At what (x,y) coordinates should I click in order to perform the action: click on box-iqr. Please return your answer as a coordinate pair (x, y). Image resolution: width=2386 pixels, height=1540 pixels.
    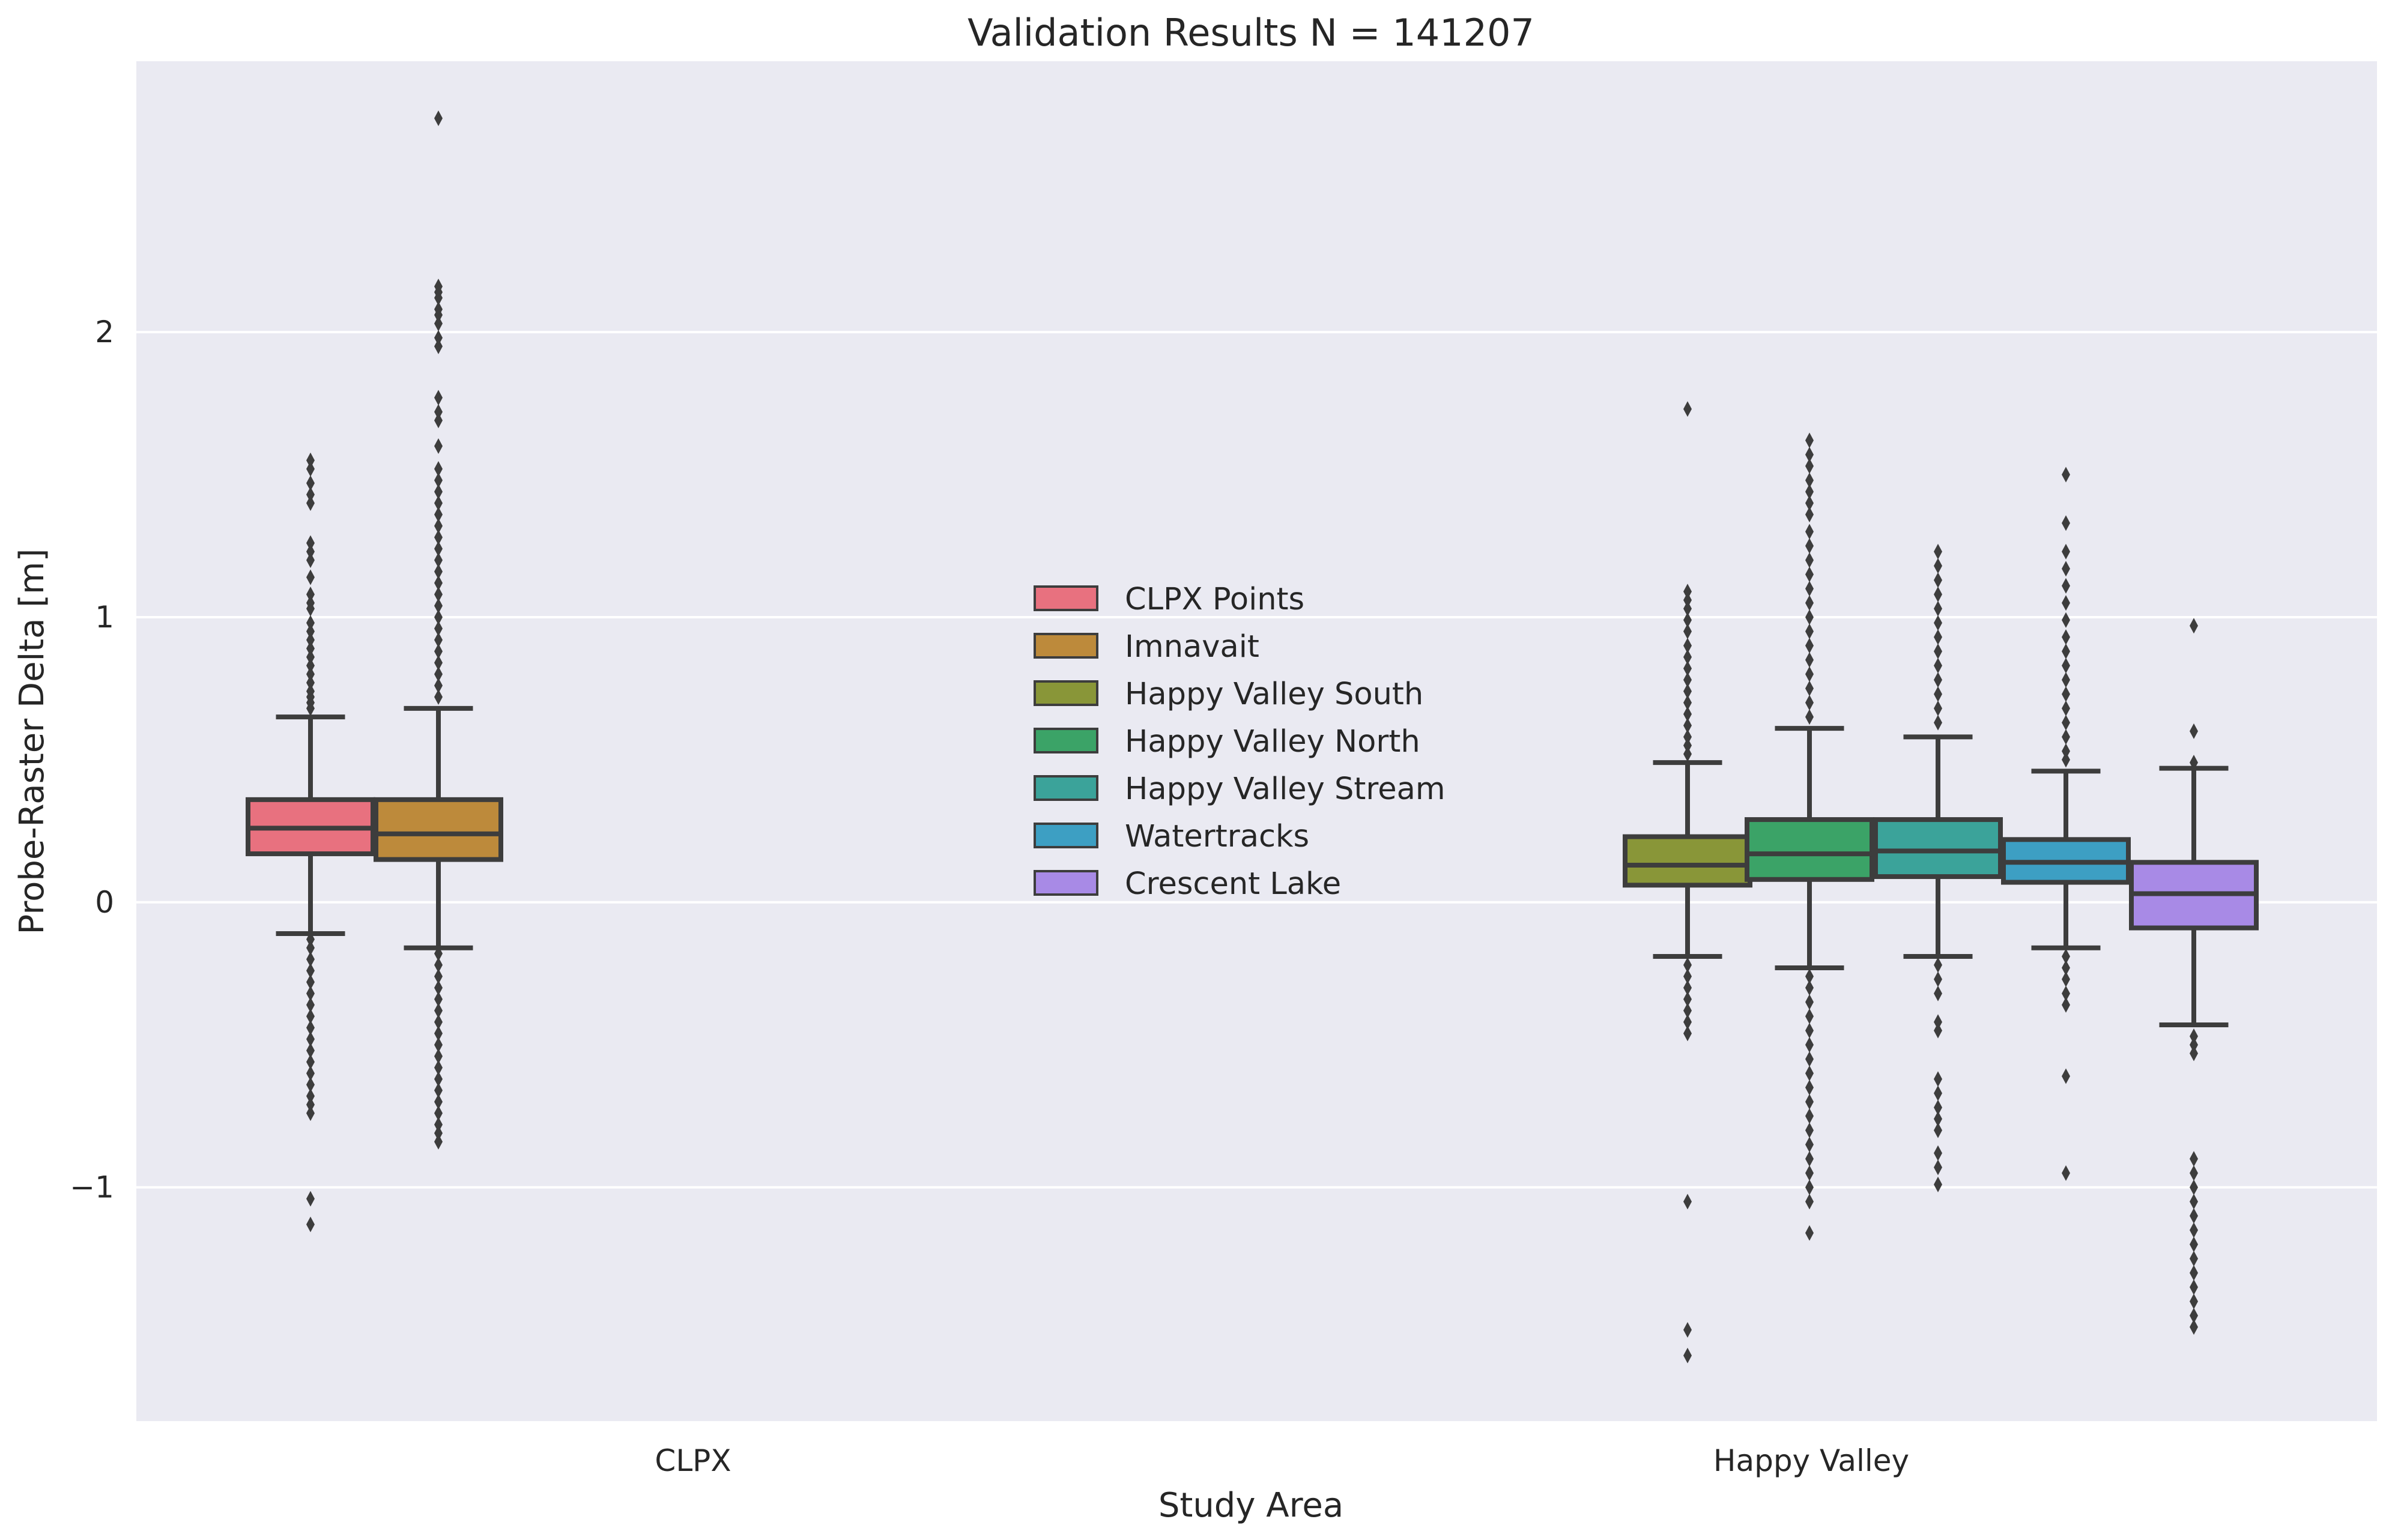
    Looking at the image, I should click on (1687, 861).